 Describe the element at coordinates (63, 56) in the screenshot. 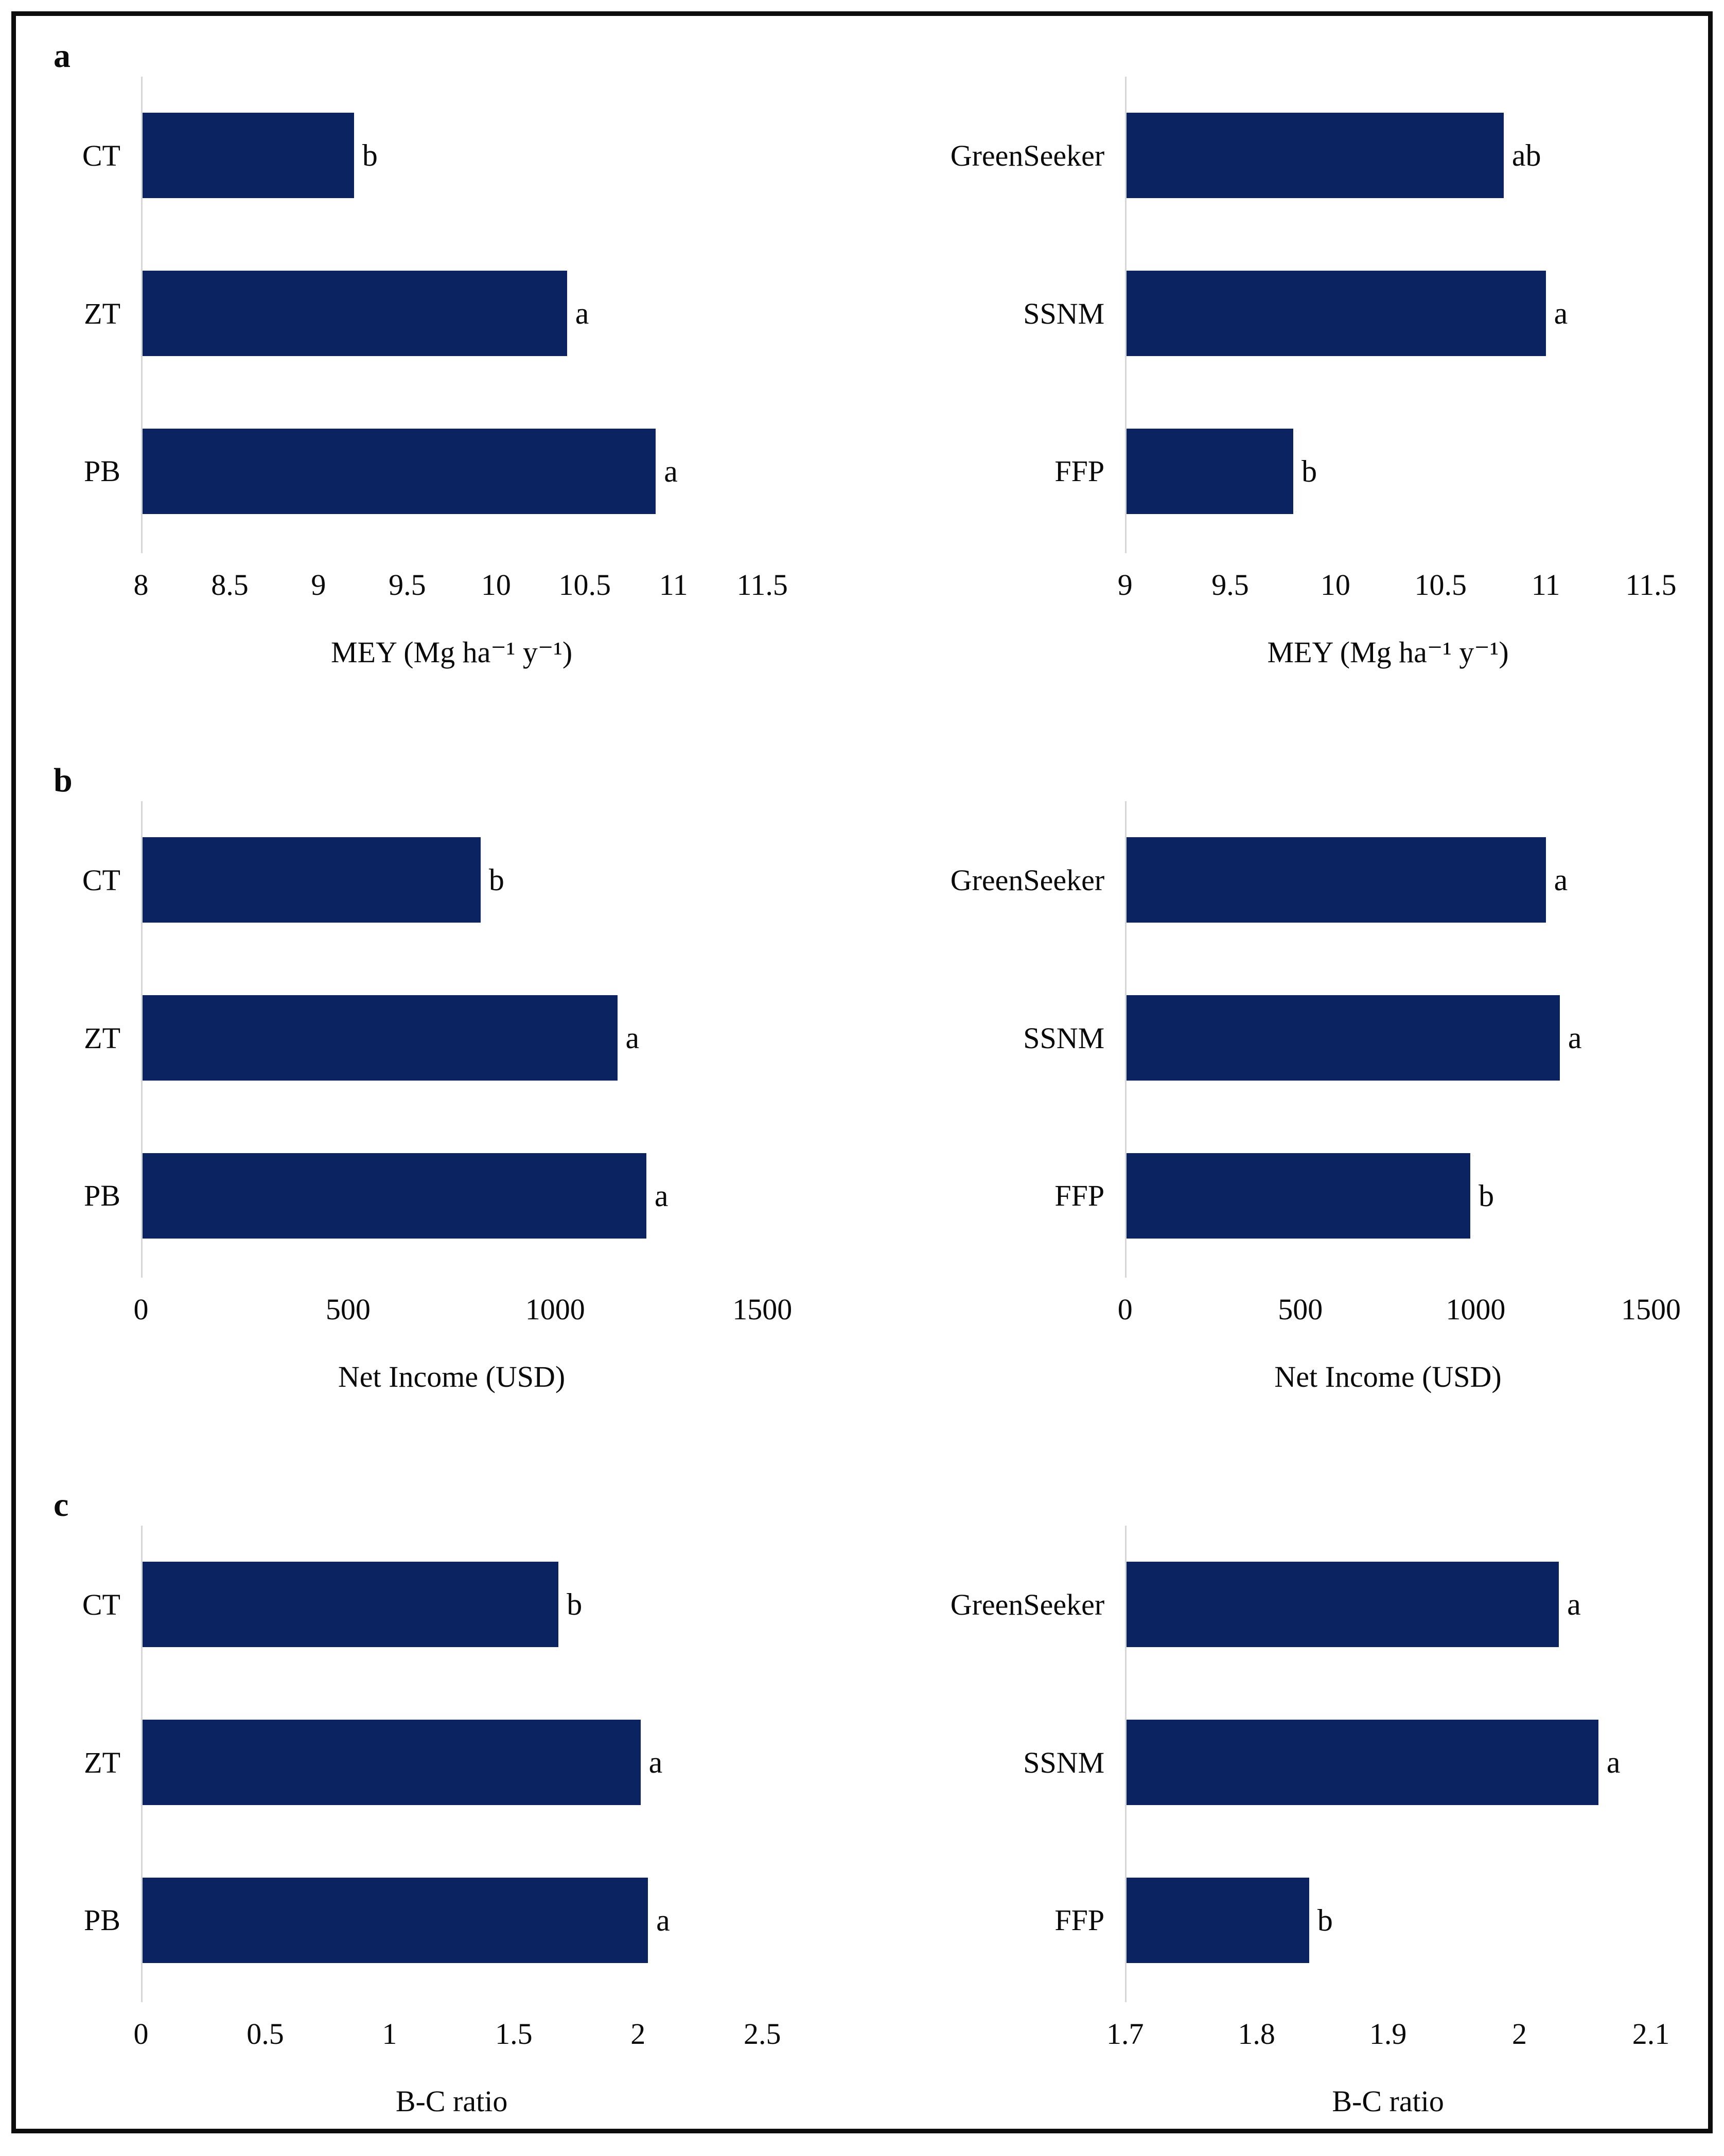

I see `panel-label-a: a` at that location.